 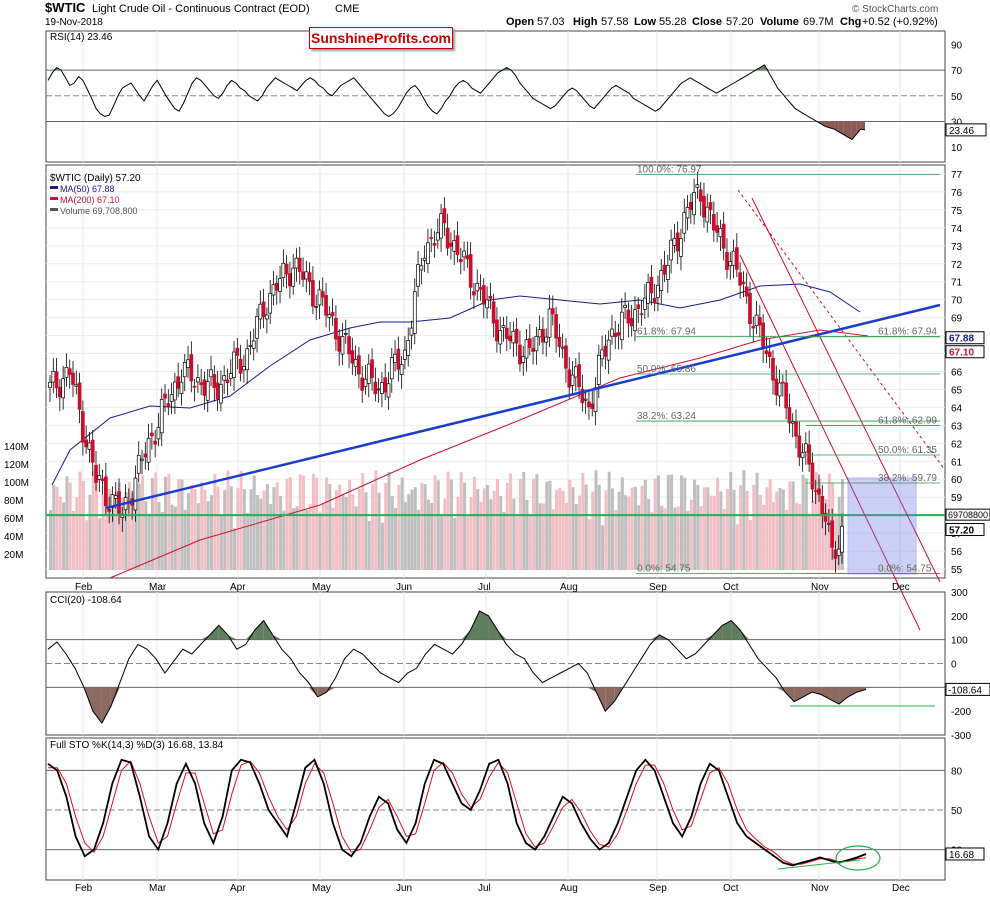 What do you see at coordinates (495, 809) in the screenshot?
I see `sto-frame` at bounding box center [495, 809].